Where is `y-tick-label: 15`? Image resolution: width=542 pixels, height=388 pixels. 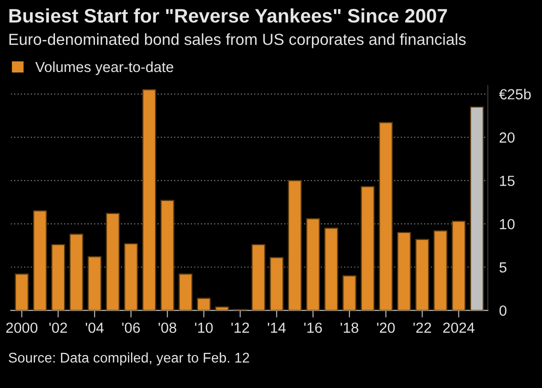
y-tick-label: 15 is located at coordinates (507, 181).